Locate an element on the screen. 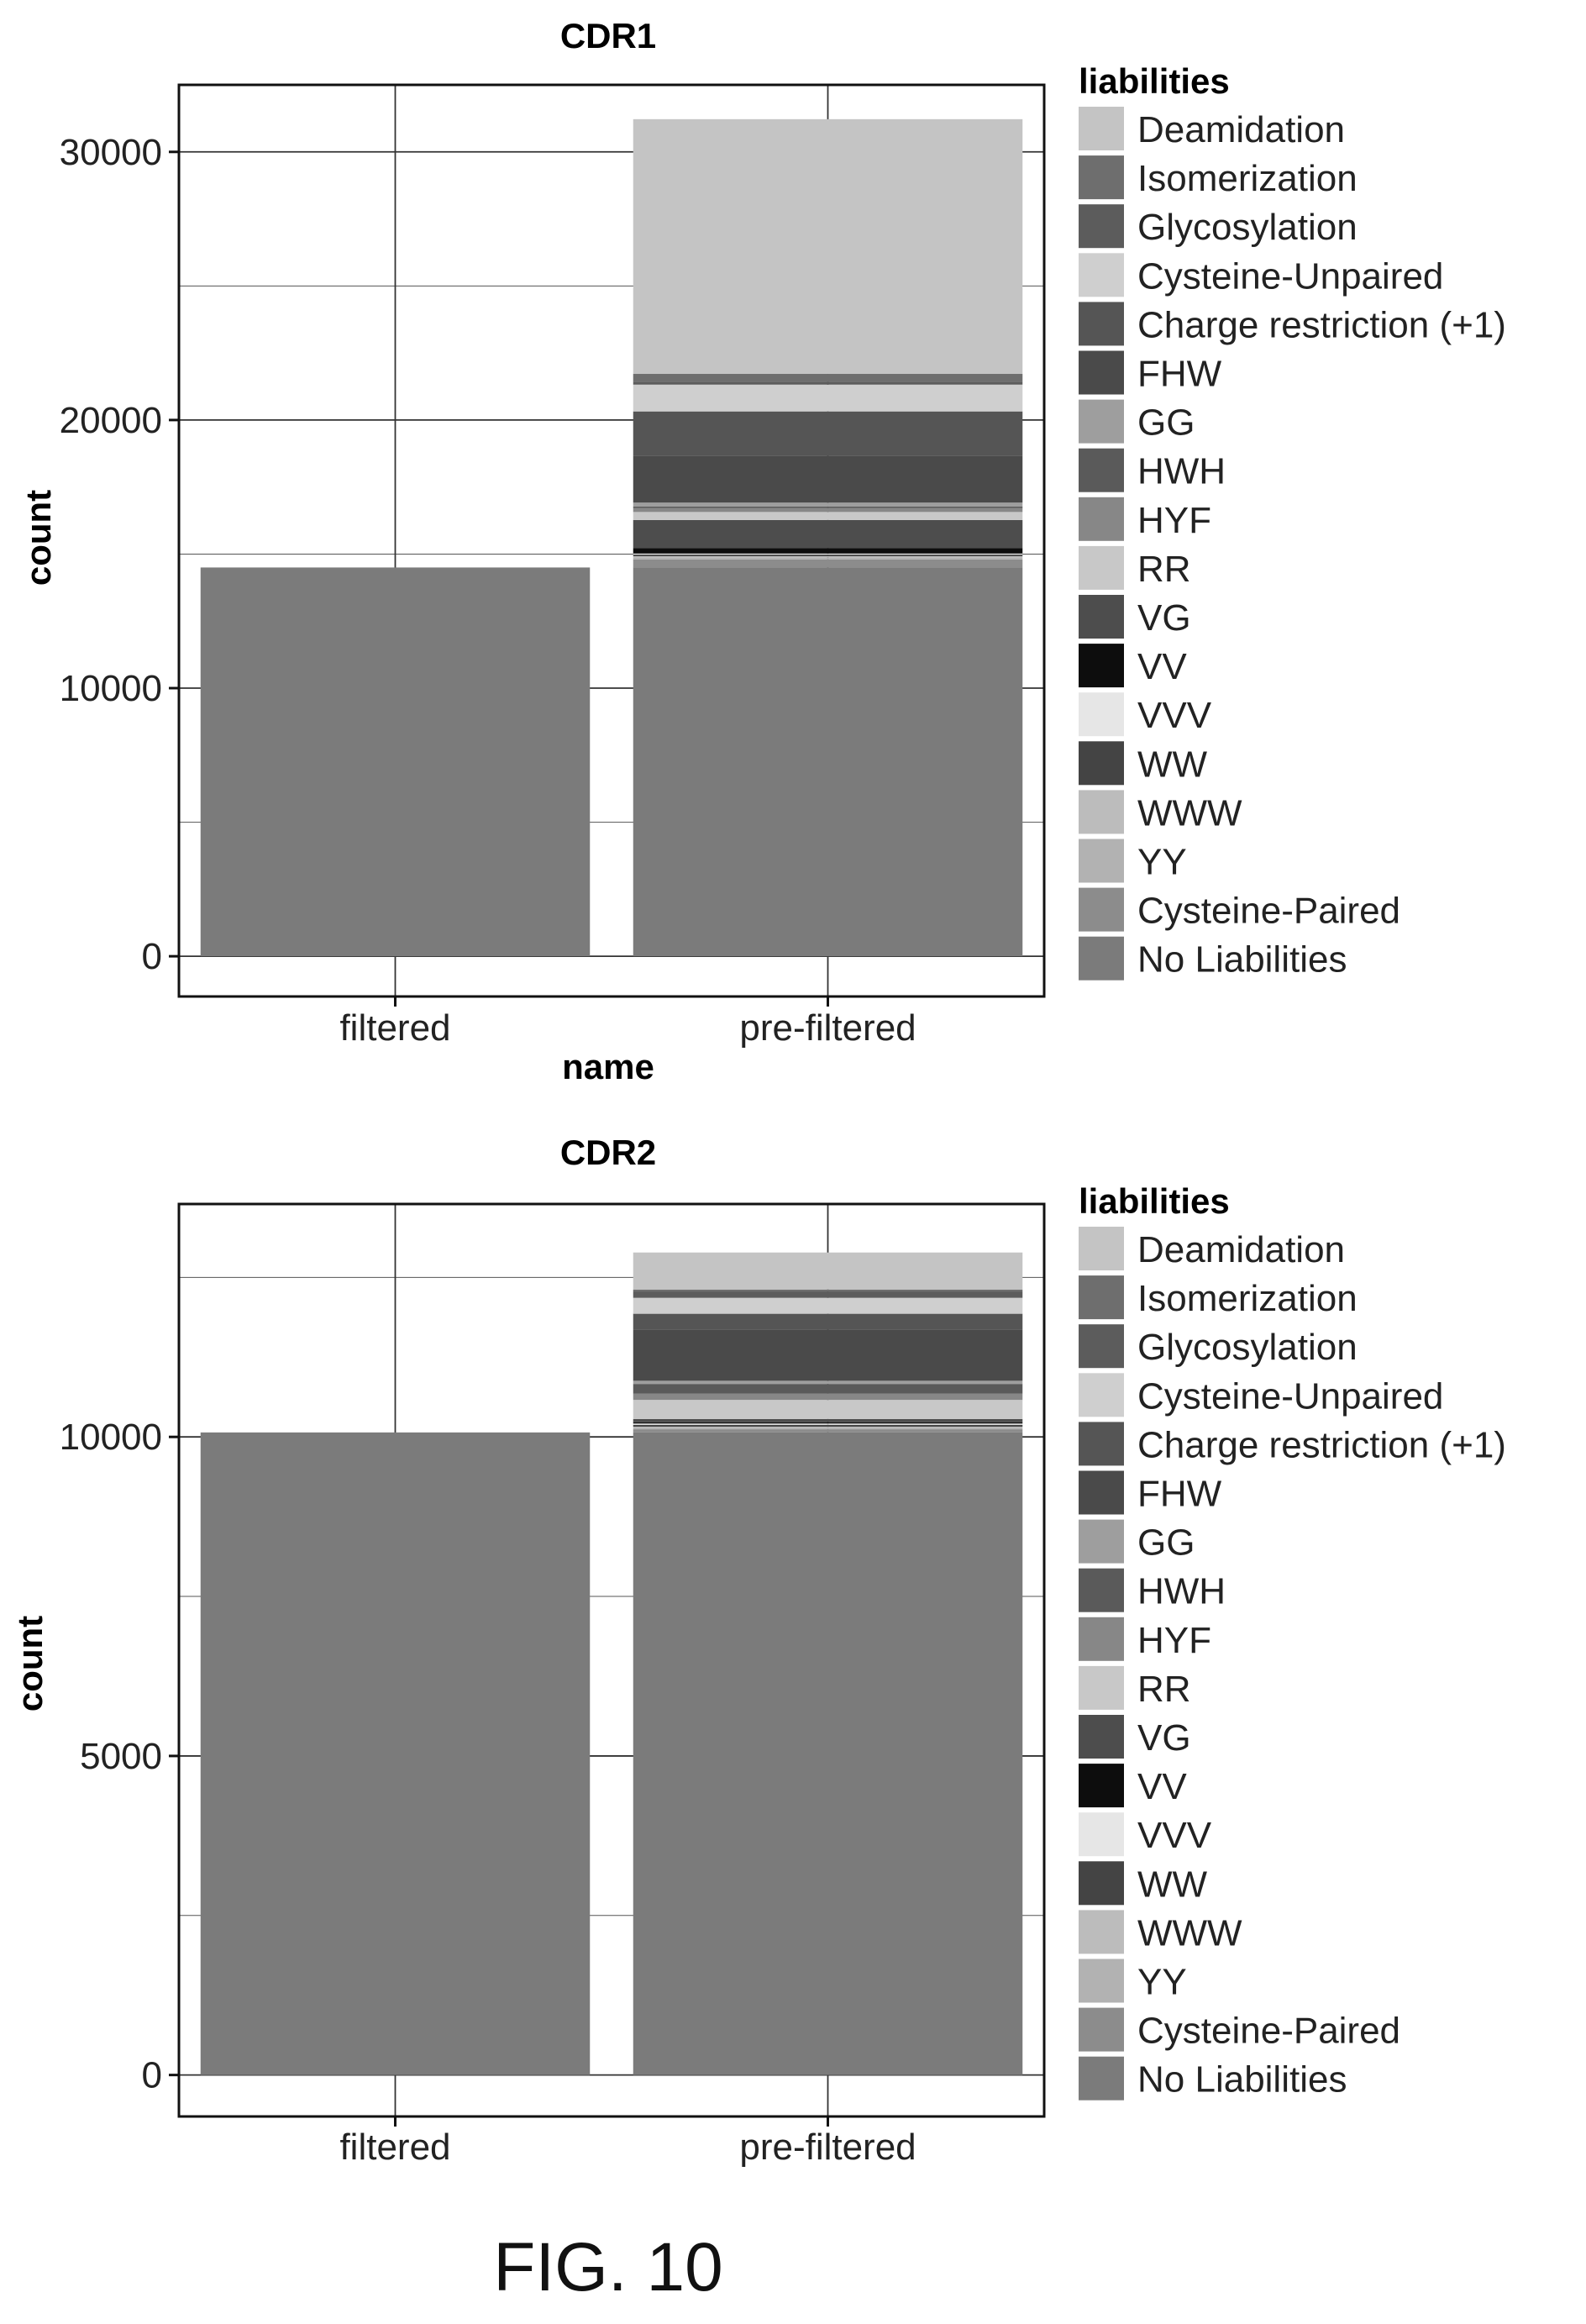  bar-segment-yy-pre-filtered is located at coordinates (828, 1429).